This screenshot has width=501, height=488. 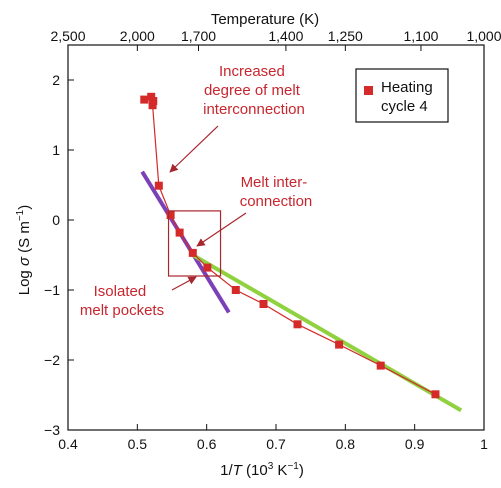 I want to click on top-tick-label: 1,400, so click(x=285, y=36).